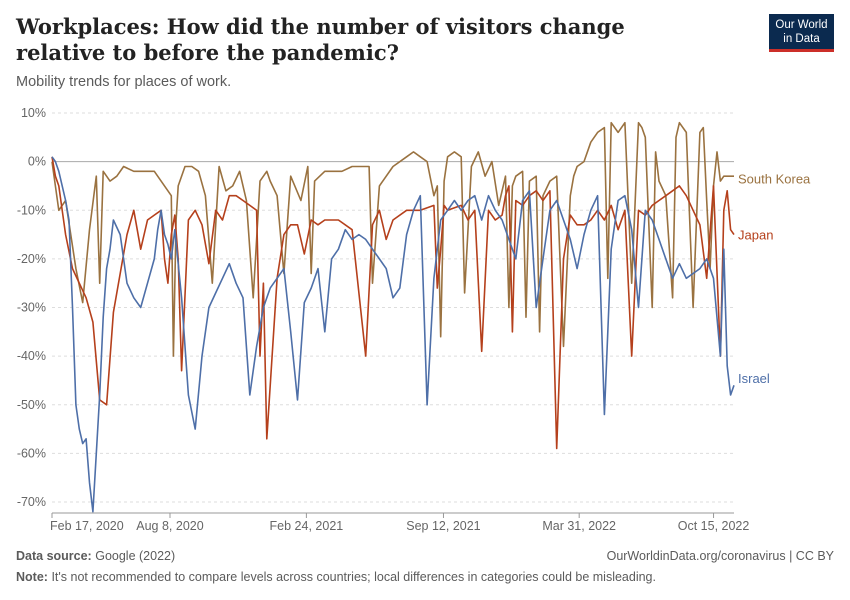  Describe the element at coordinates (169, 526) in the screenshot. I see `x-tick-label: Aug 8, 2020` at that location.